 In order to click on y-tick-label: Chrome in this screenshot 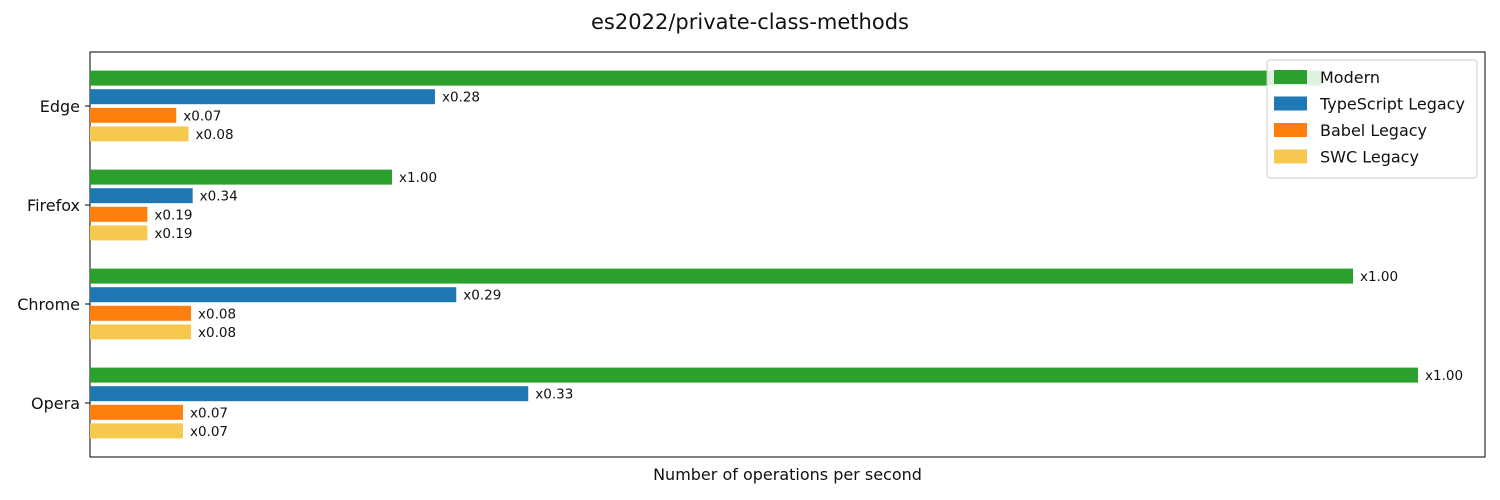, I will do `click(48, 304)`.